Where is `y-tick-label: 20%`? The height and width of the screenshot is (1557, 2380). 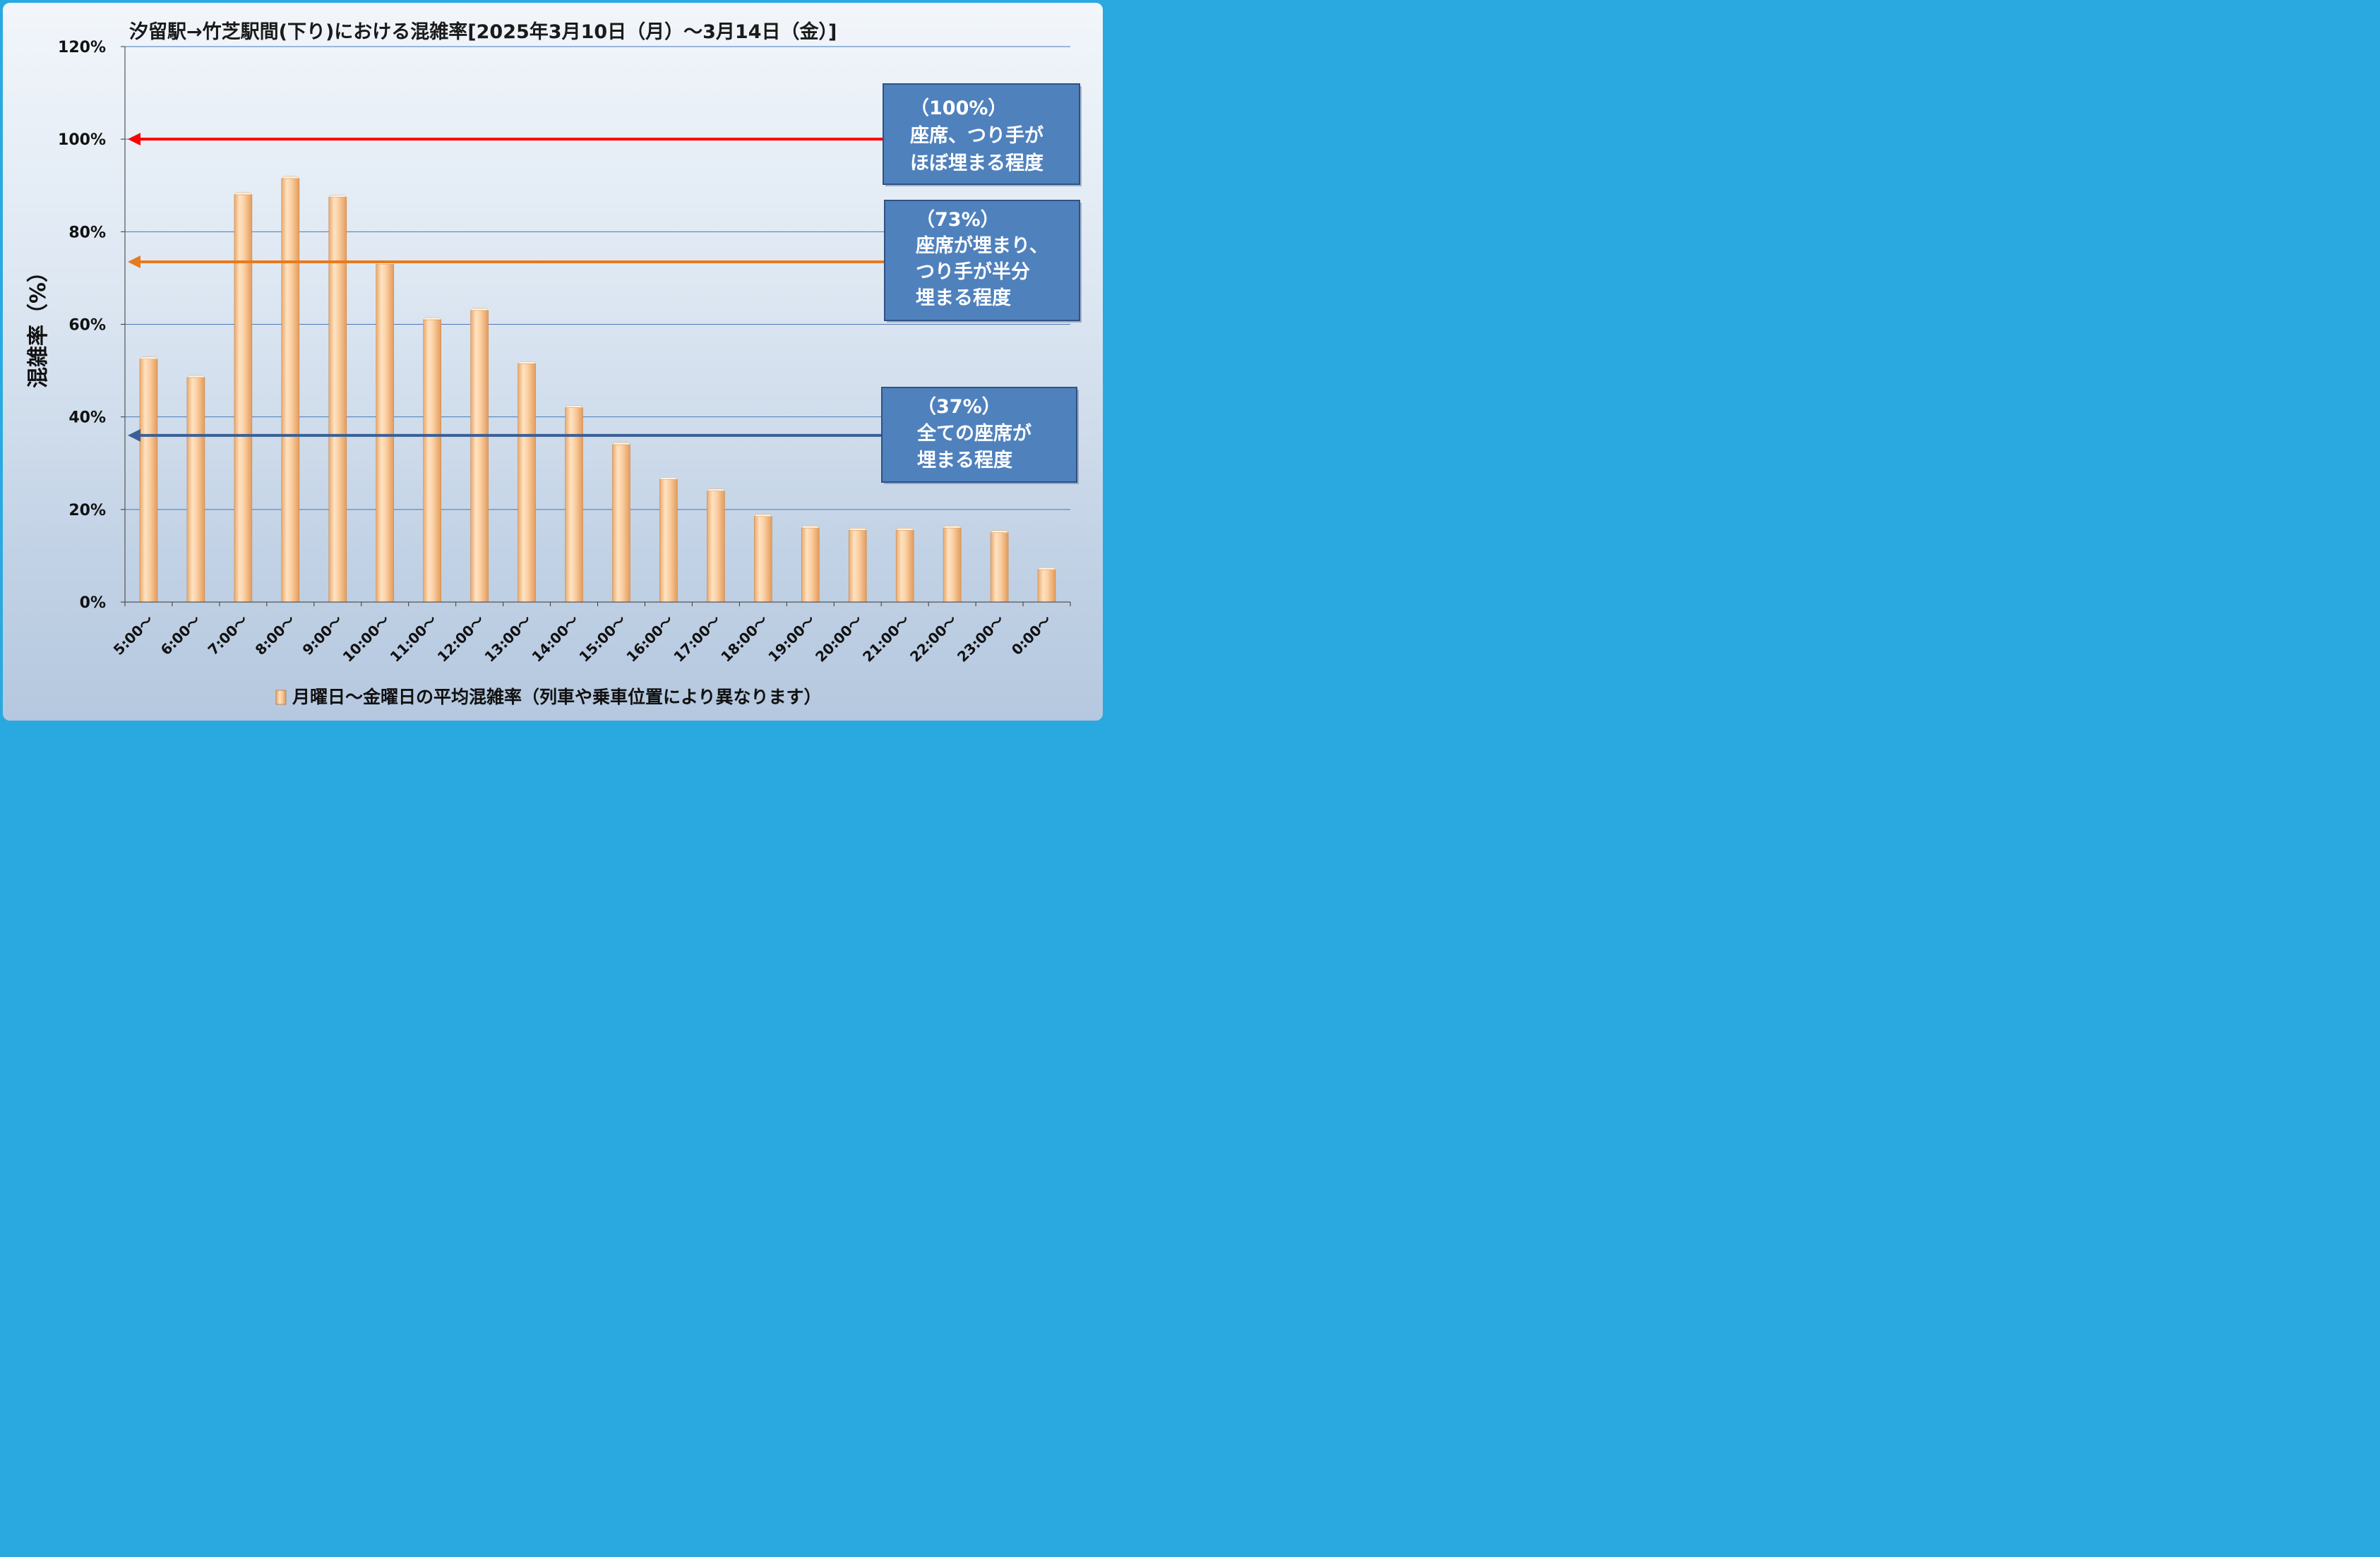 y-tick-label: 20% is located at coordinates (87, 511).